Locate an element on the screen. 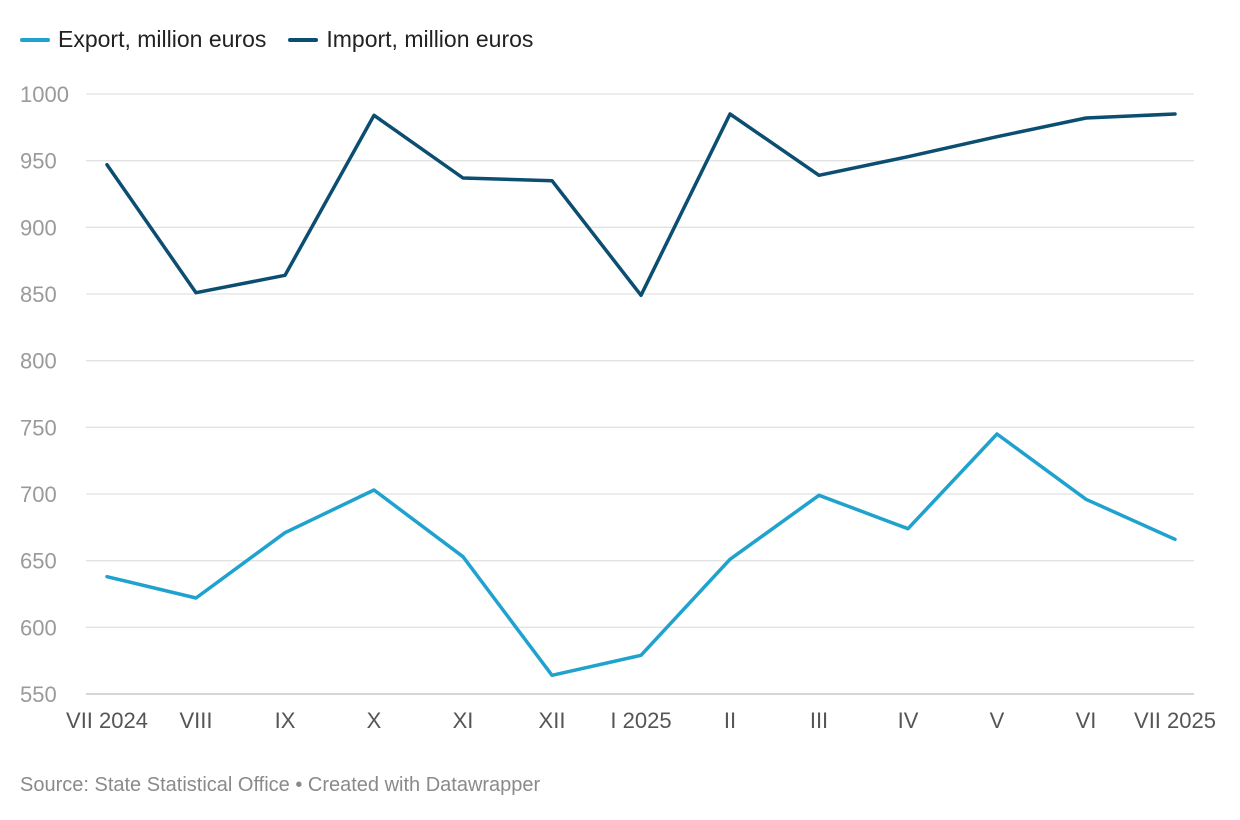 This screenshot has width=1240, height=820. x-tick-label: I 2025 is located at coordinates (640, 720).